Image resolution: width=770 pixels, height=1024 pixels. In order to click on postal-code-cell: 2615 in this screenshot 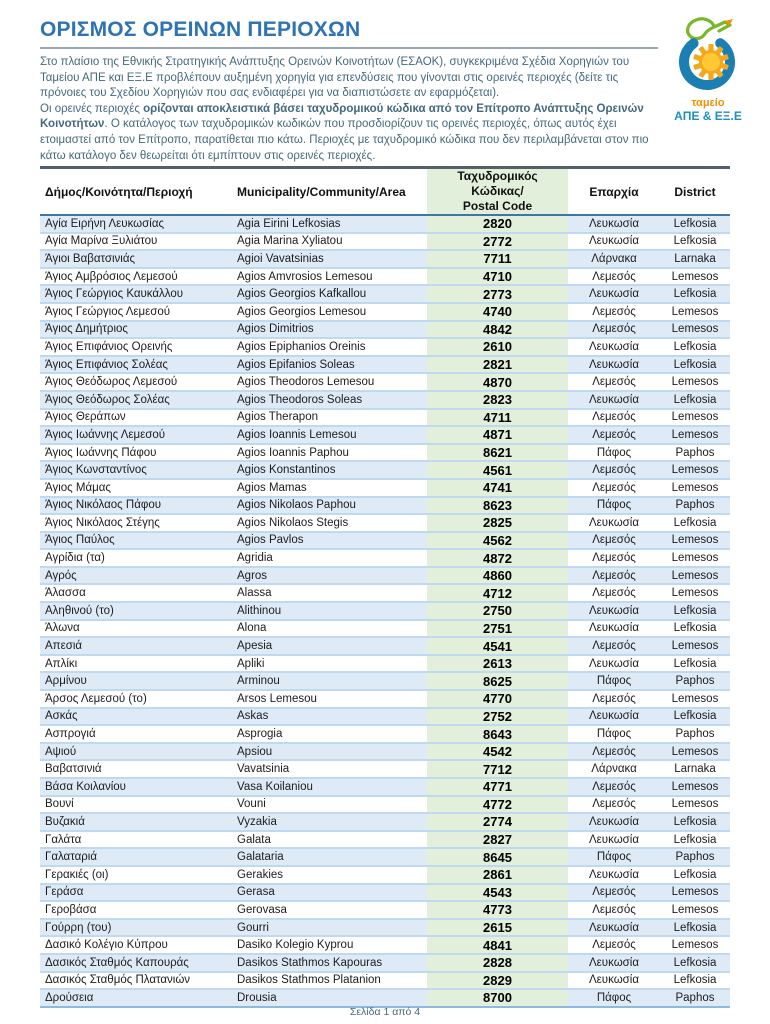, I will do `click(497, 928)`.